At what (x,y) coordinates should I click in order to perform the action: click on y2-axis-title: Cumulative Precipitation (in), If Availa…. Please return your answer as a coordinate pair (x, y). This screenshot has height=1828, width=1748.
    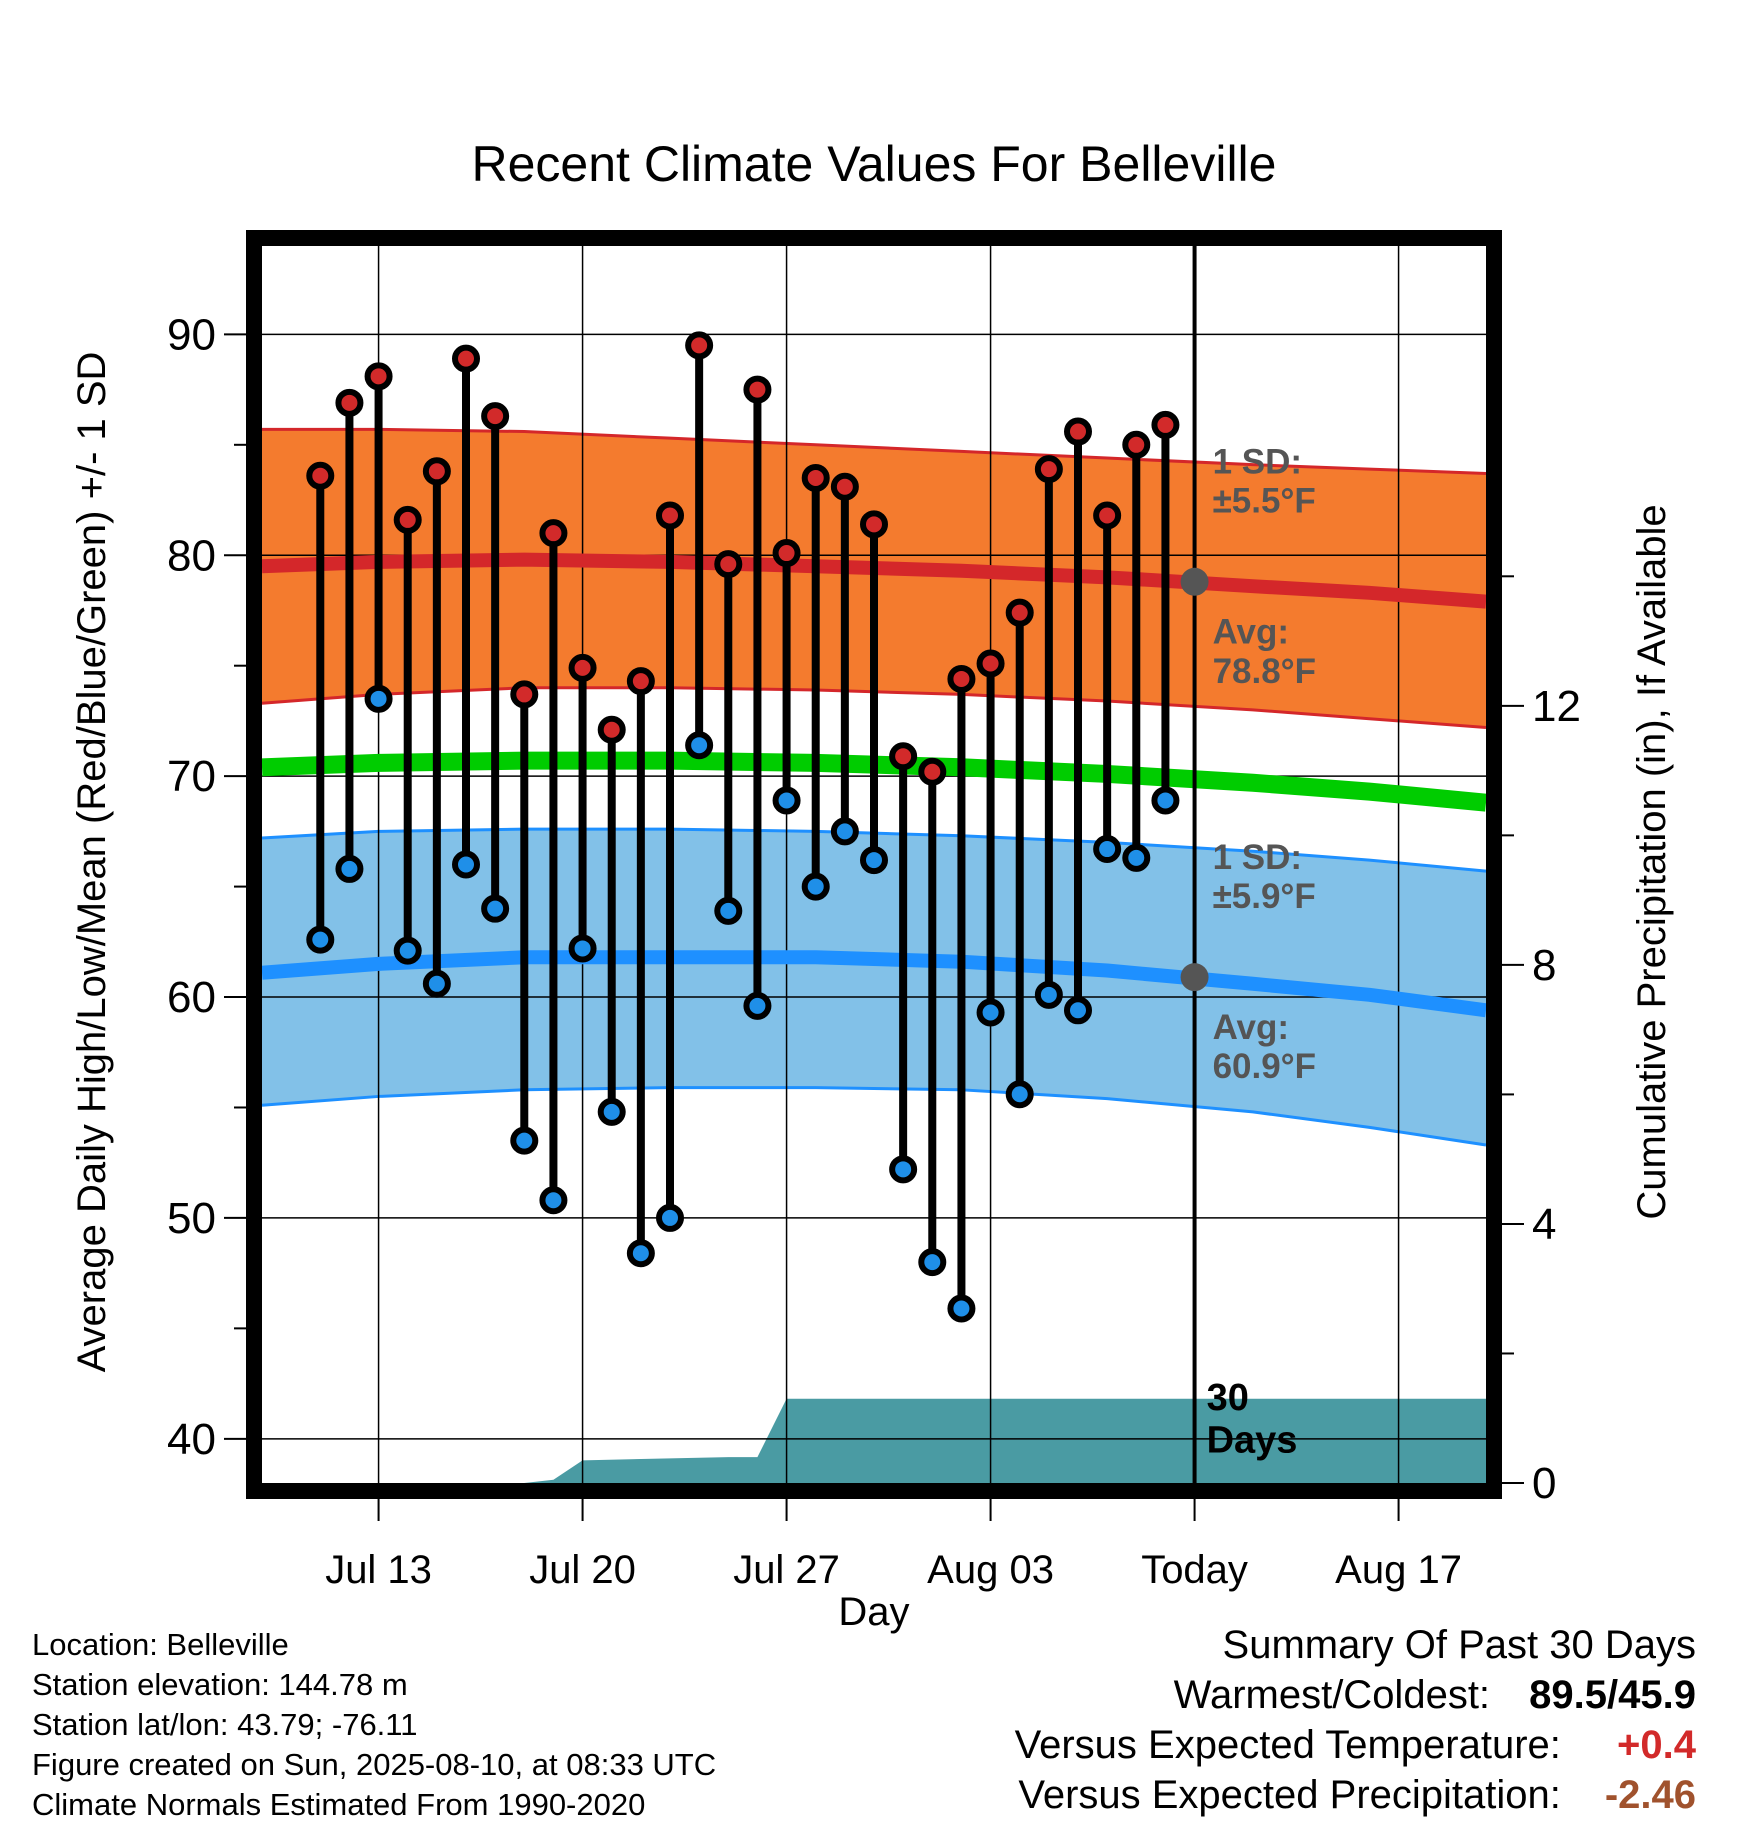
    Looking at the image, I should click on (1652, 861).